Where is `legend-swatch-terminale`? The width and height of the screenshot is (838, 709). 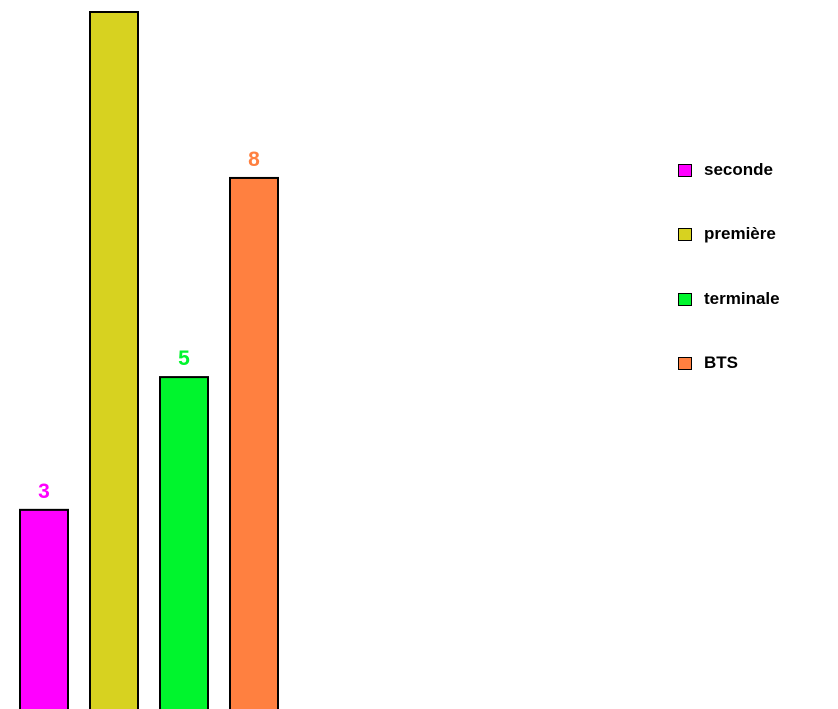
legend-swatch-terminale is located at coordinates (685, 299).